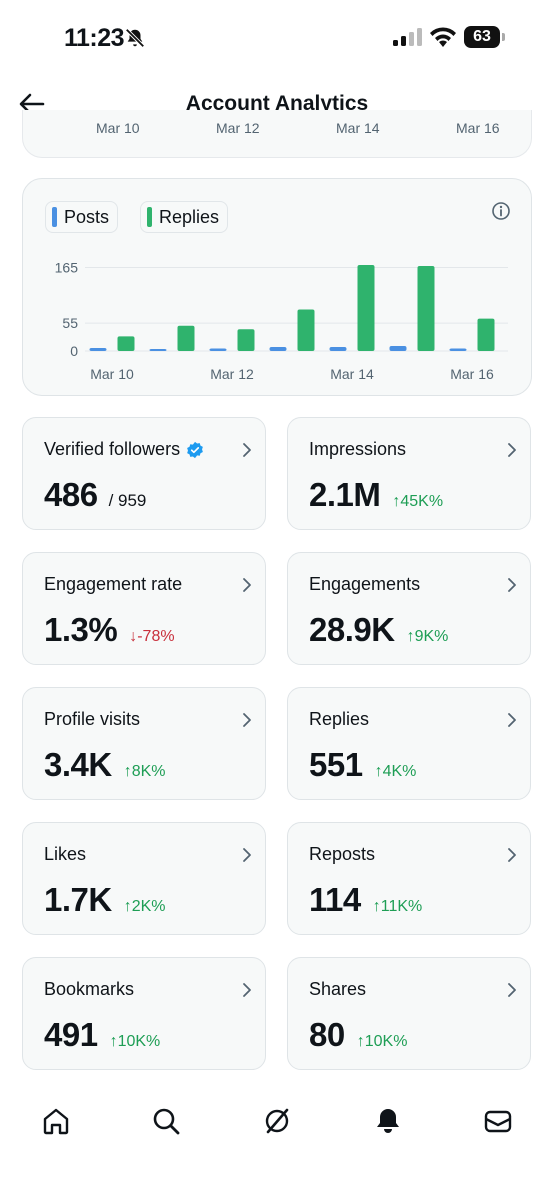  What do you see at coordinates (409, 743) in the screenshot?
I see `stat-card: Replies 551 ↑4K%` at bounding box center [409, 743].